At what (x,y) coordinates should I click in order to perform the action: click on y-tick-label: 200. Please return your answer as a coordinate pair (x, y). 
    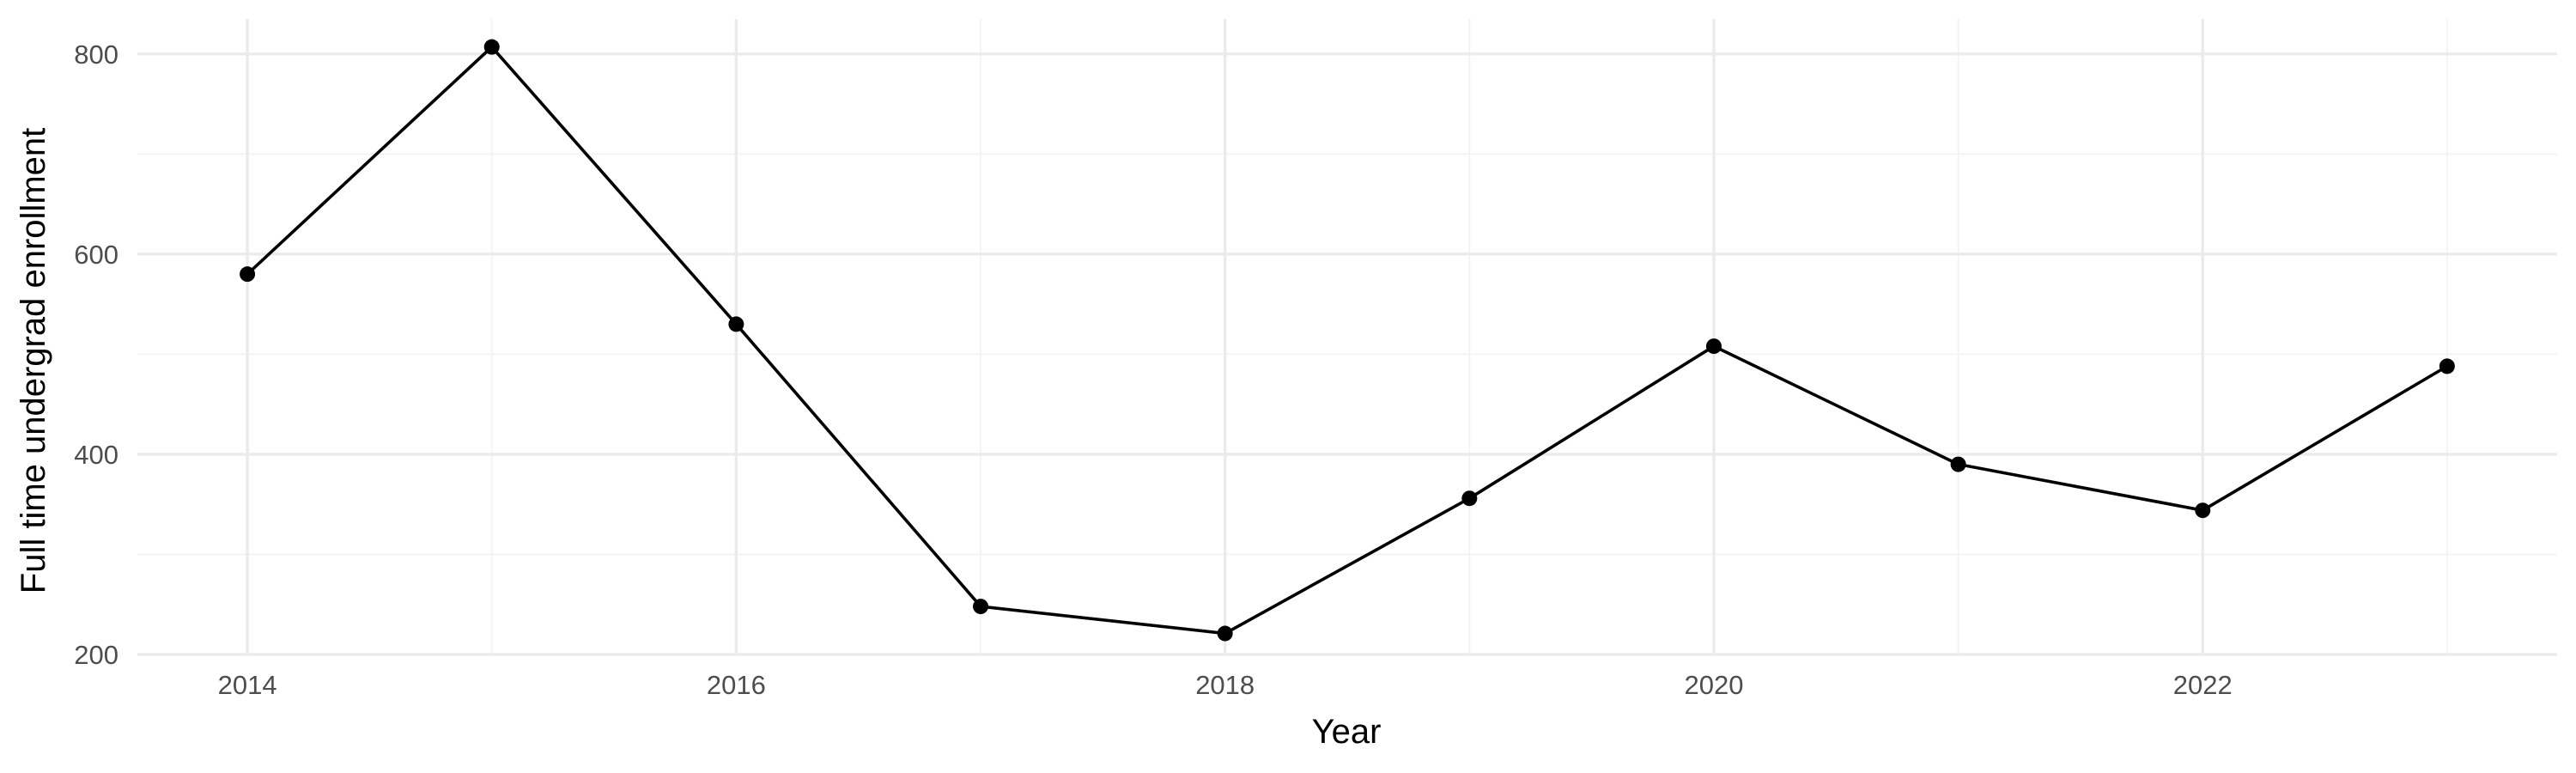
    Looking at the image, I should click on (96, 655).